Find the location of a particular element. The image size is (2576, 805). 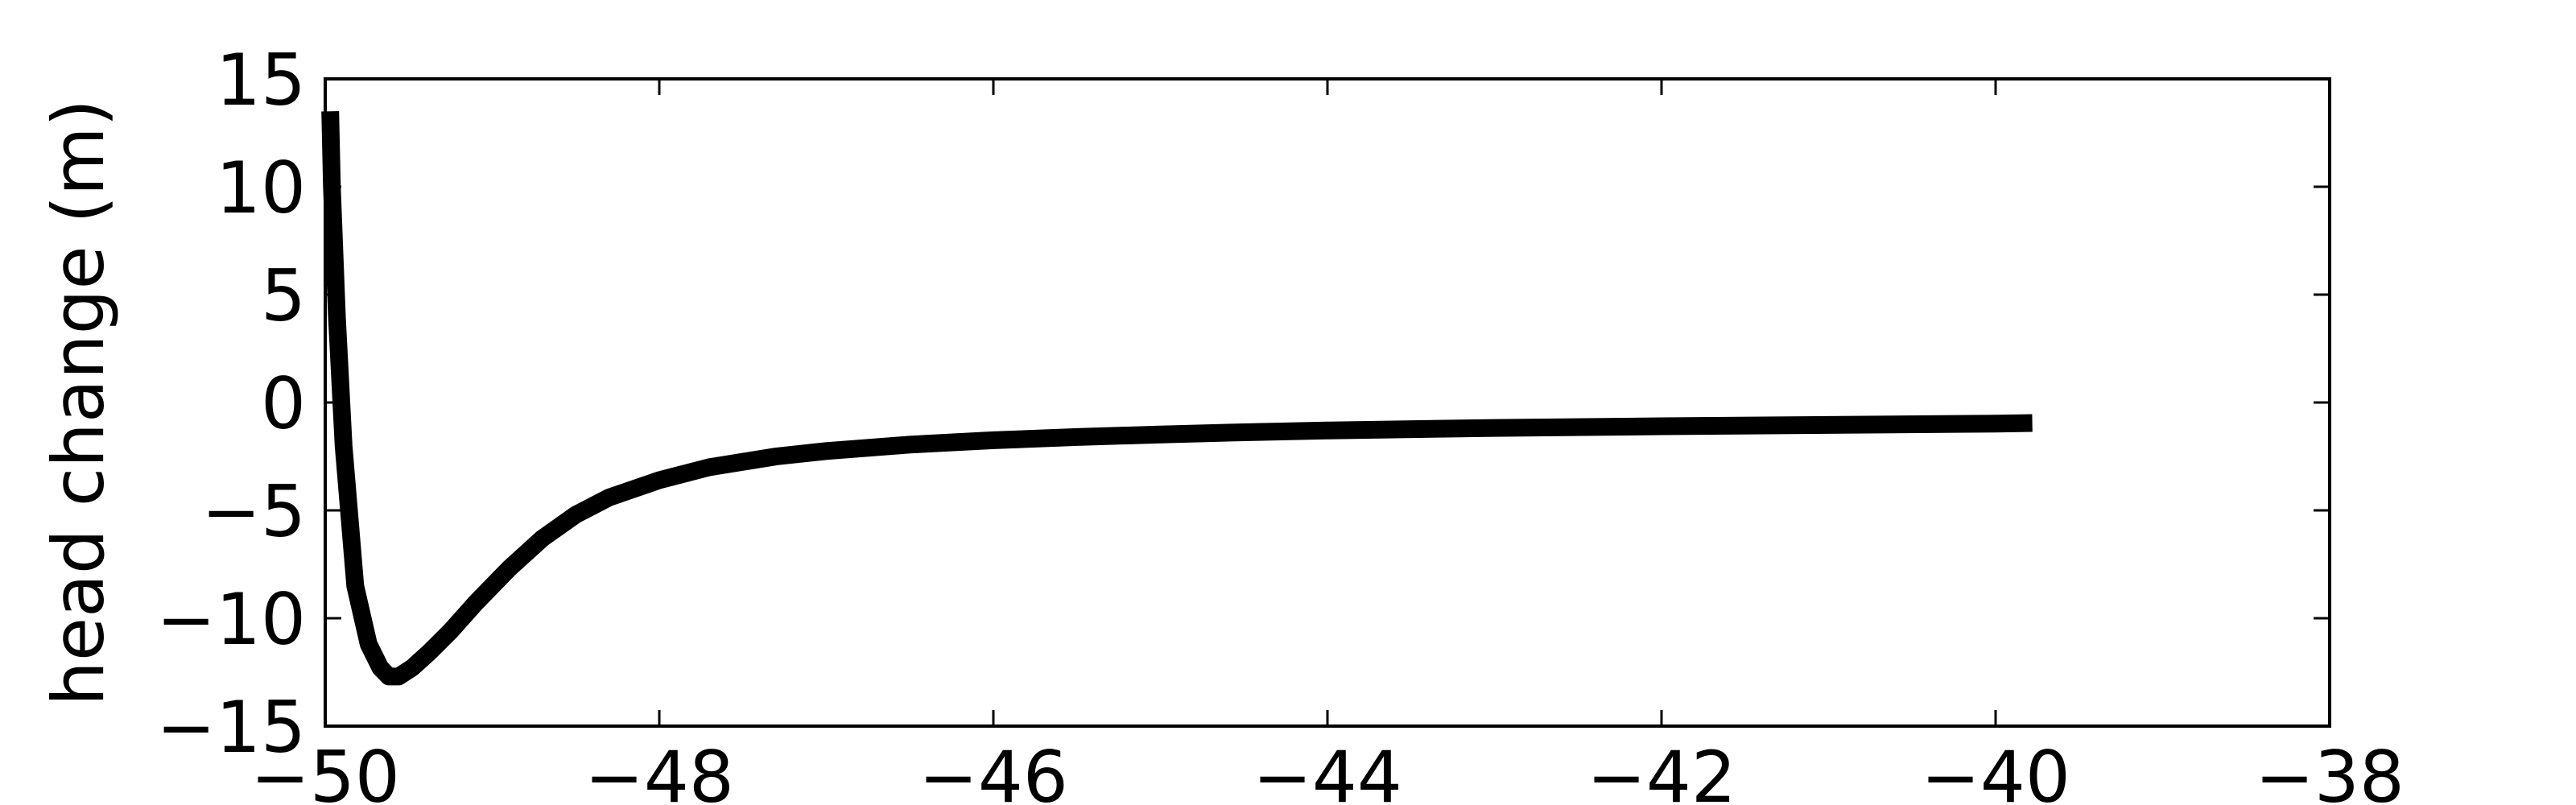

y-axis-title: head change (m) is located at coordinates (78, 402).